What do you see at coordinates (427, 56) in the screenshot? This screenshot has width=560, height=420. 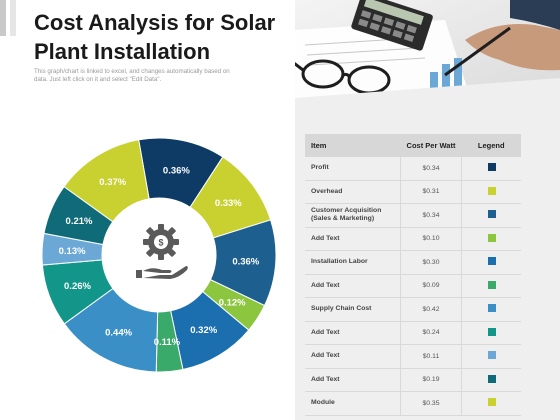 I see `desk-calculator-glasses-photo` at bounding box center [427, 56].